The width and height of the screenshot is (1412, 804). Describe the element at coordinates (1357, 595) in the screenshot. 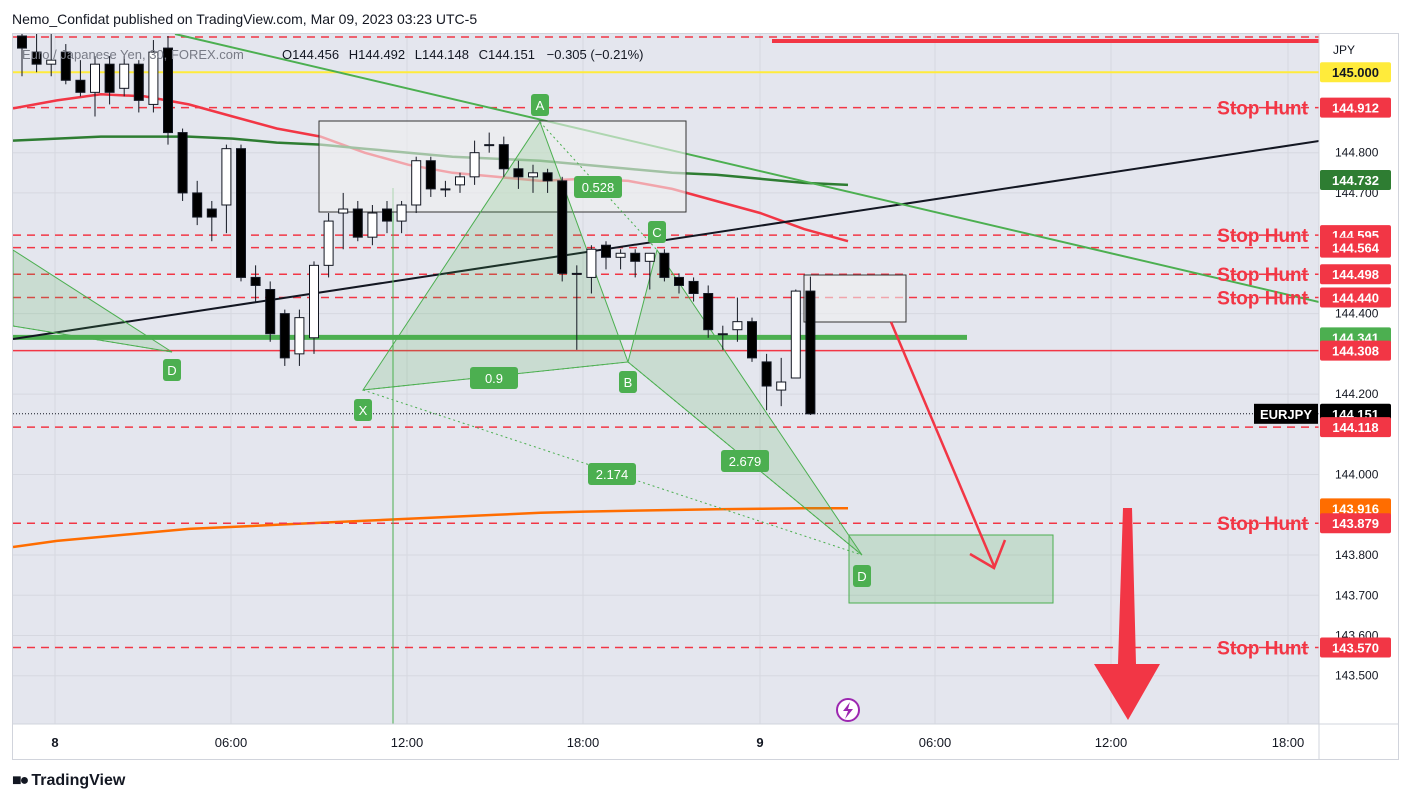

I see `price-tick-label: 143.700` at that location.